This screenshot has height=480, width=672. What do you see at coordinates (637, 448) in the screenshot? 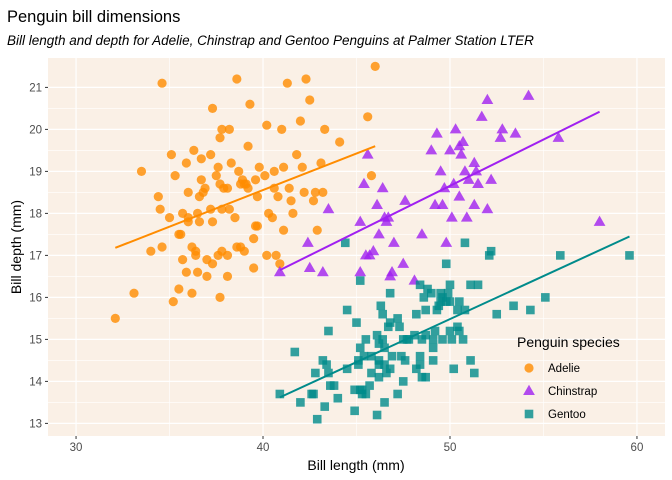
I see `x-tick-label: 60` at bounding box center [637, 448].